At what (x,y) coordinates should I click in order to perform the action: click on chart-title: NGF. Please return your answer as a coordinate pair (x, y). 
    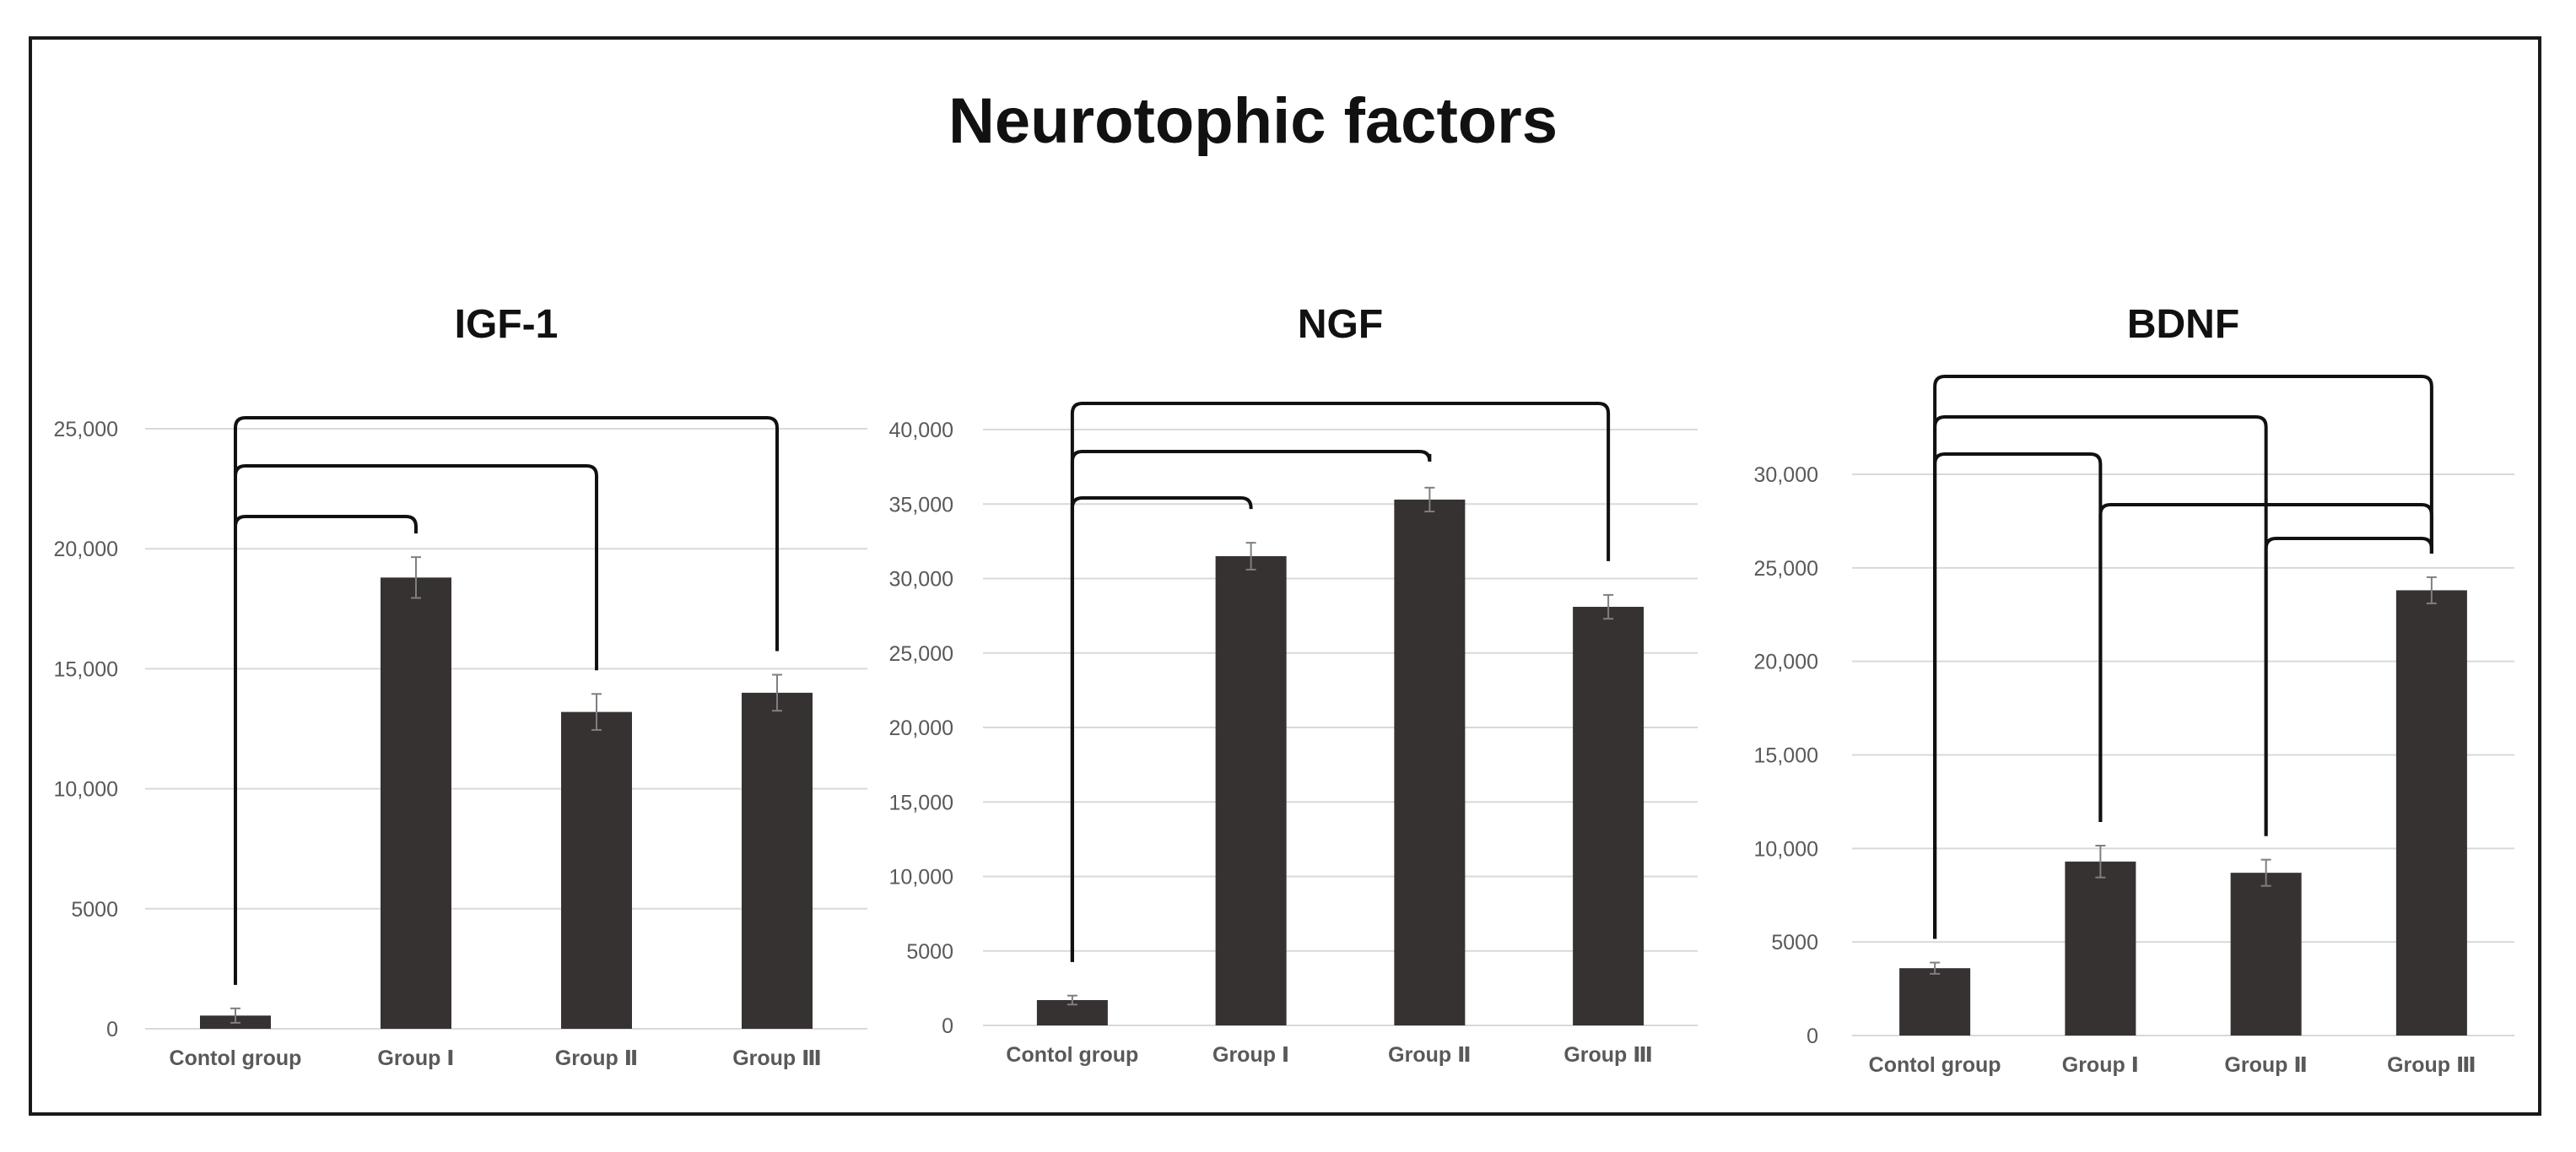
    Looking at the image, I should click on (1340, 324).